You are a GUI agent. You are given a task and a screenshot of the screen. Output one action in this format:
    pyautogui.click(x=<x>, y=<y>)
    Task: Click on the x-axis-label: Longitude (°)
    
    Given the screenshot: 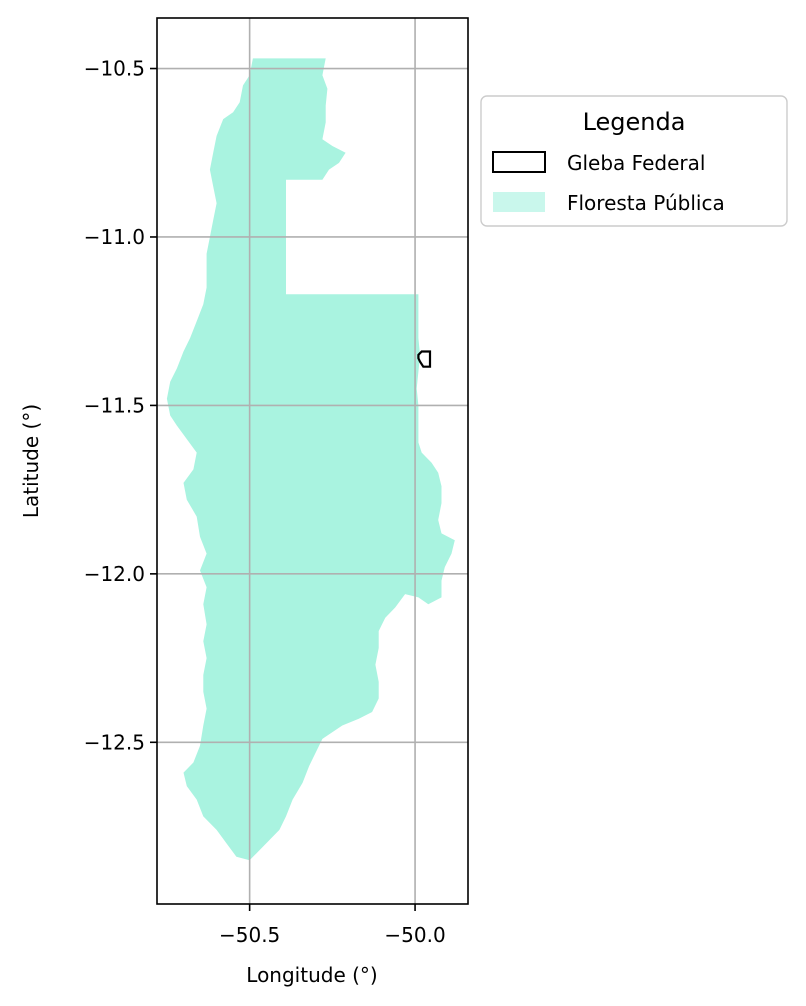 What is the action you would take?
    pyautogui.click(x=311, y=975)
    